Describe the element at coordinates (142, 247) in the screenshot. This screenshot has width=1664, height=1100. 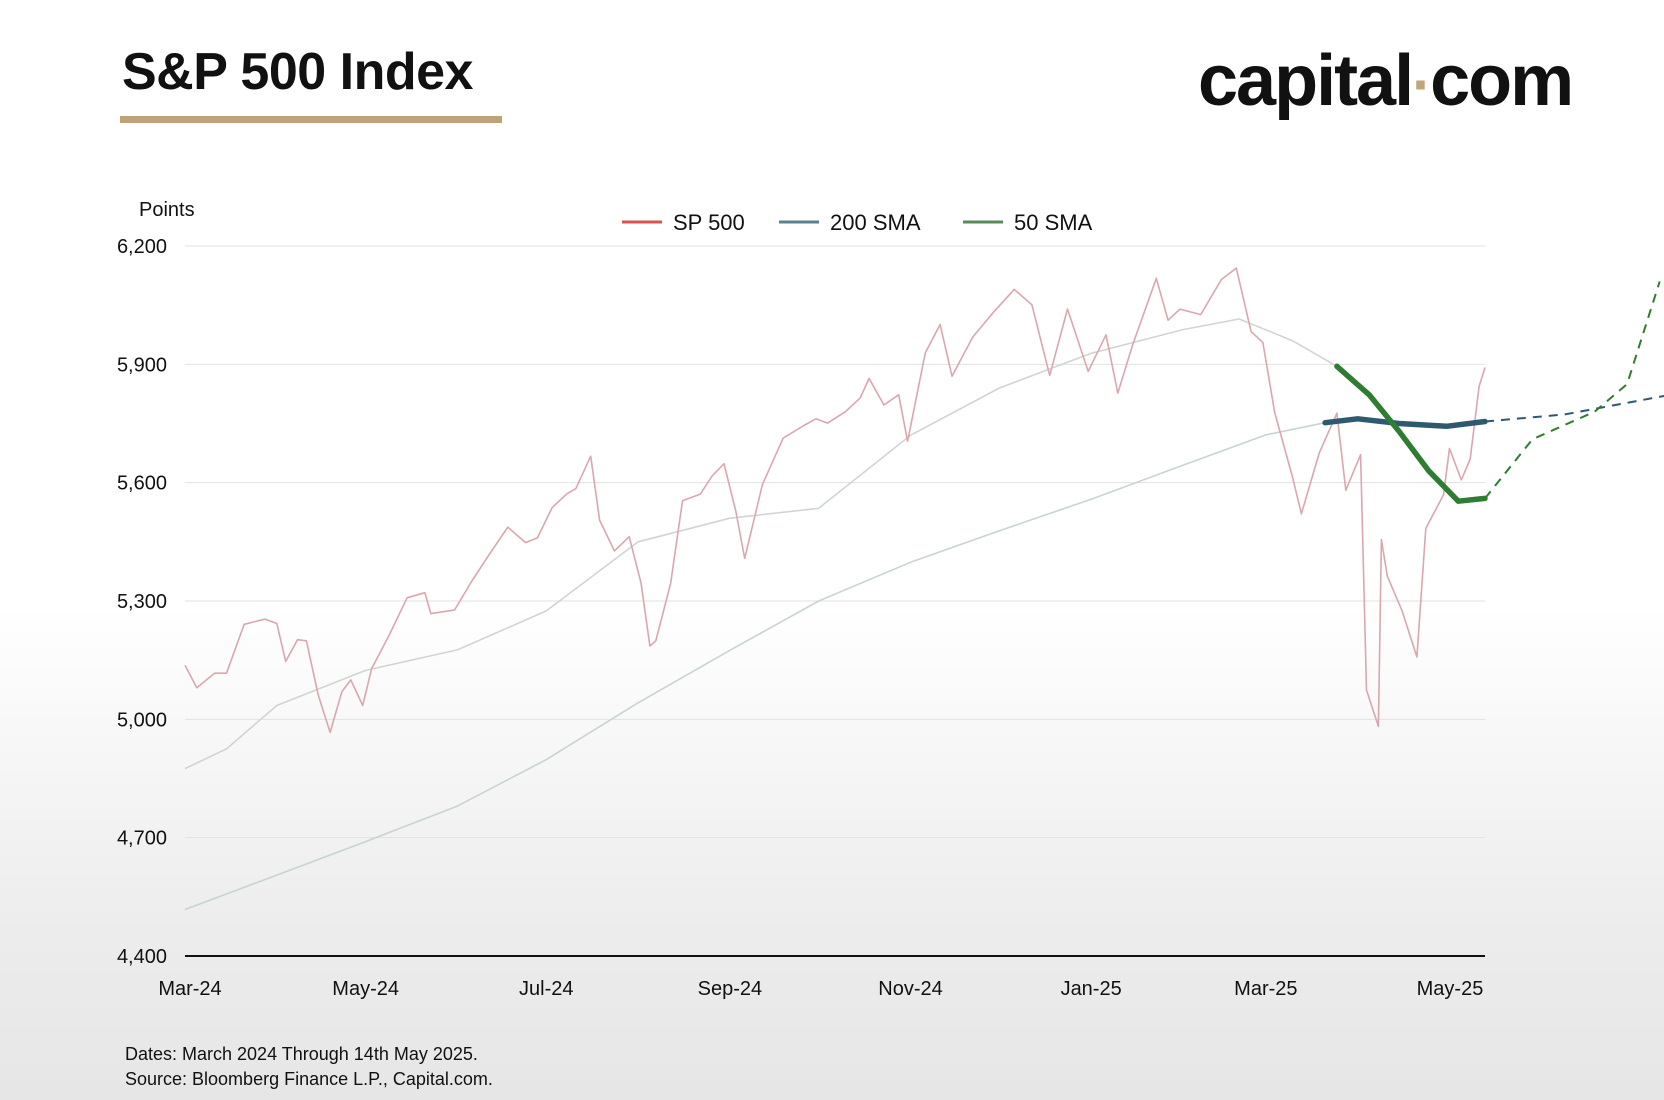
I see `y-tick-6200: 6,200` at that location.